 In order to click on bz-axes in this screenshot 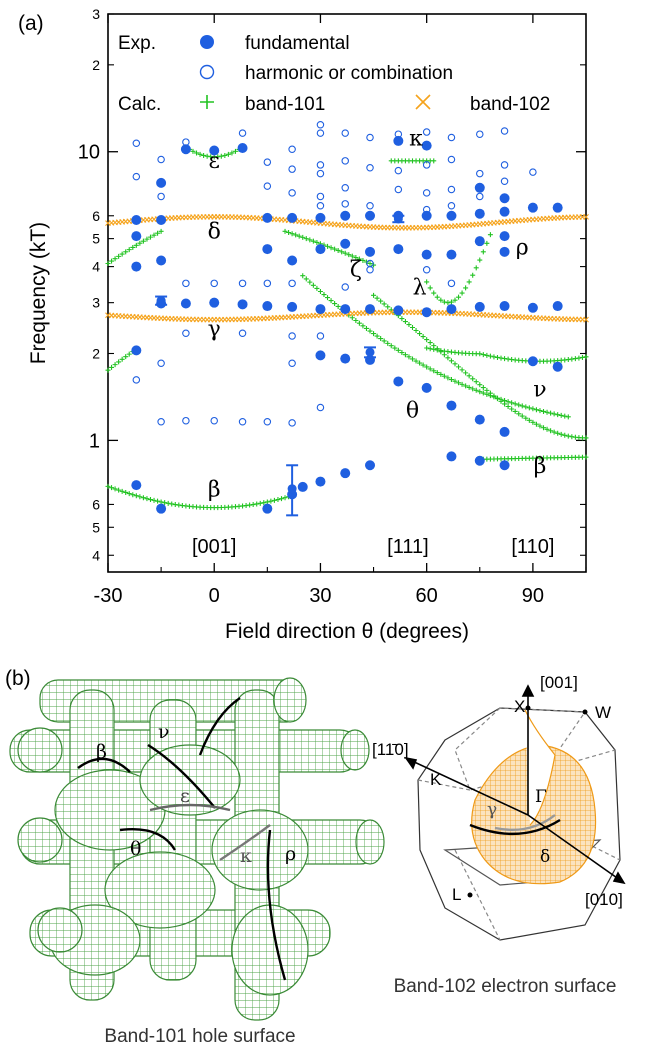, I will do `click(515, 784)`.